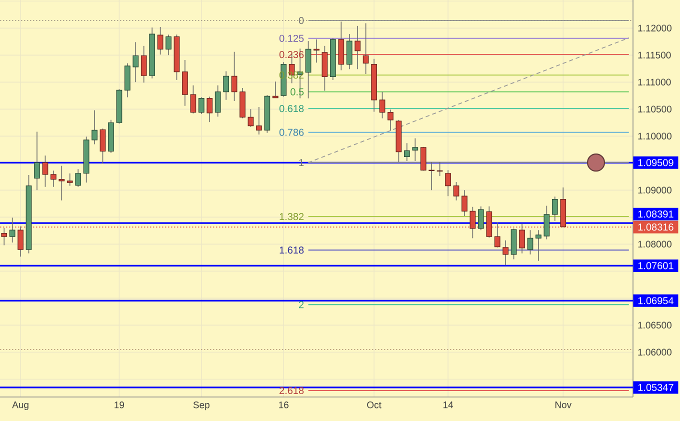 This screenshot has height=421, width=680. What do you see at coordinates (563, 405) in the screenshot?
I see `x-tick-label: Nov` at bounding box center [563, 405].